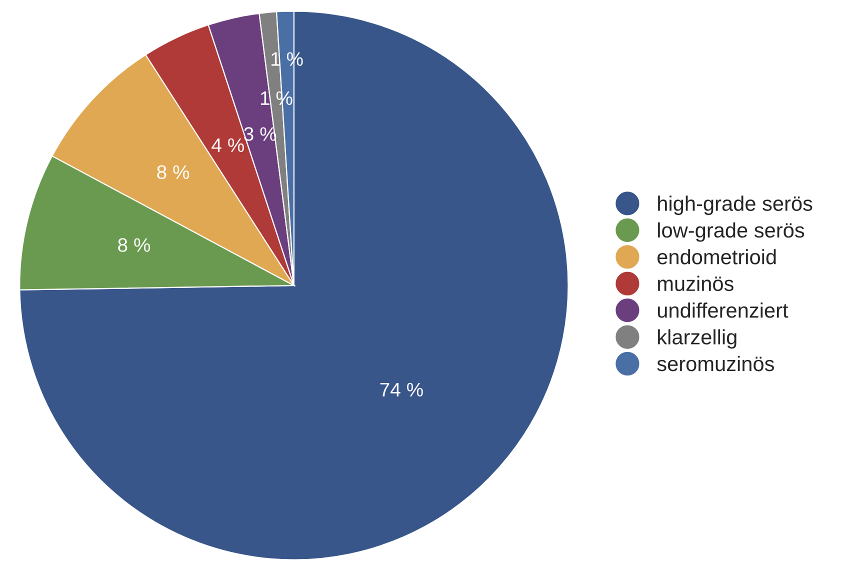  What do you see at coordinates (717, 256) in the screenshot?
I see `legend-label: endometrioid` at bounding box center [717, 256].